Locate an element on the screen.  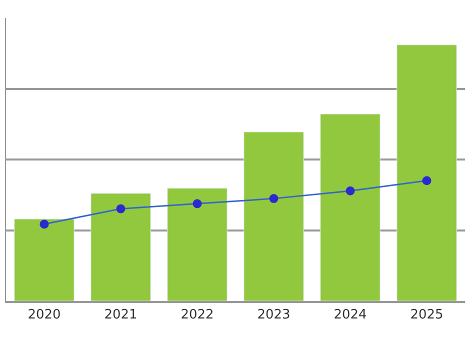
x-tick-label: 2022 is located at coordinates (197, 315).